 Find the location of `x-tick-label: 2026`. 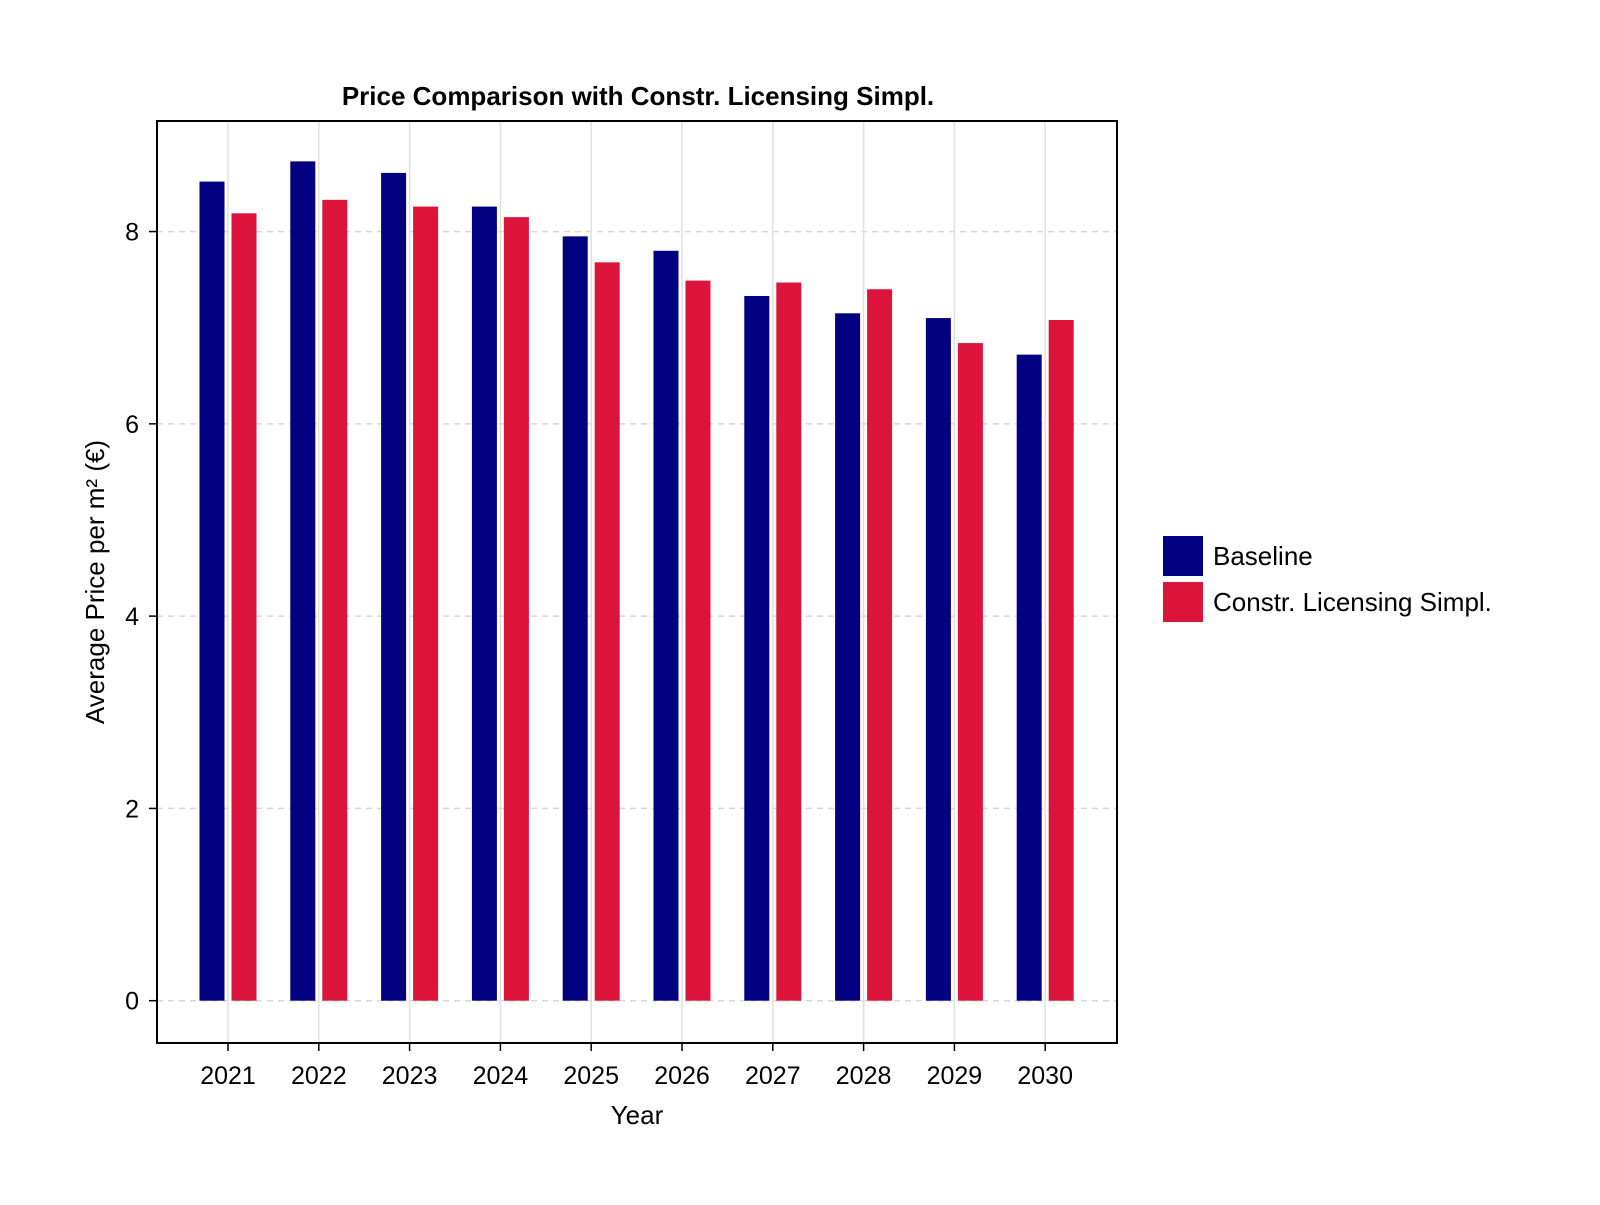

x-tick-label: 2026 is located at coordinates (682, 1076).